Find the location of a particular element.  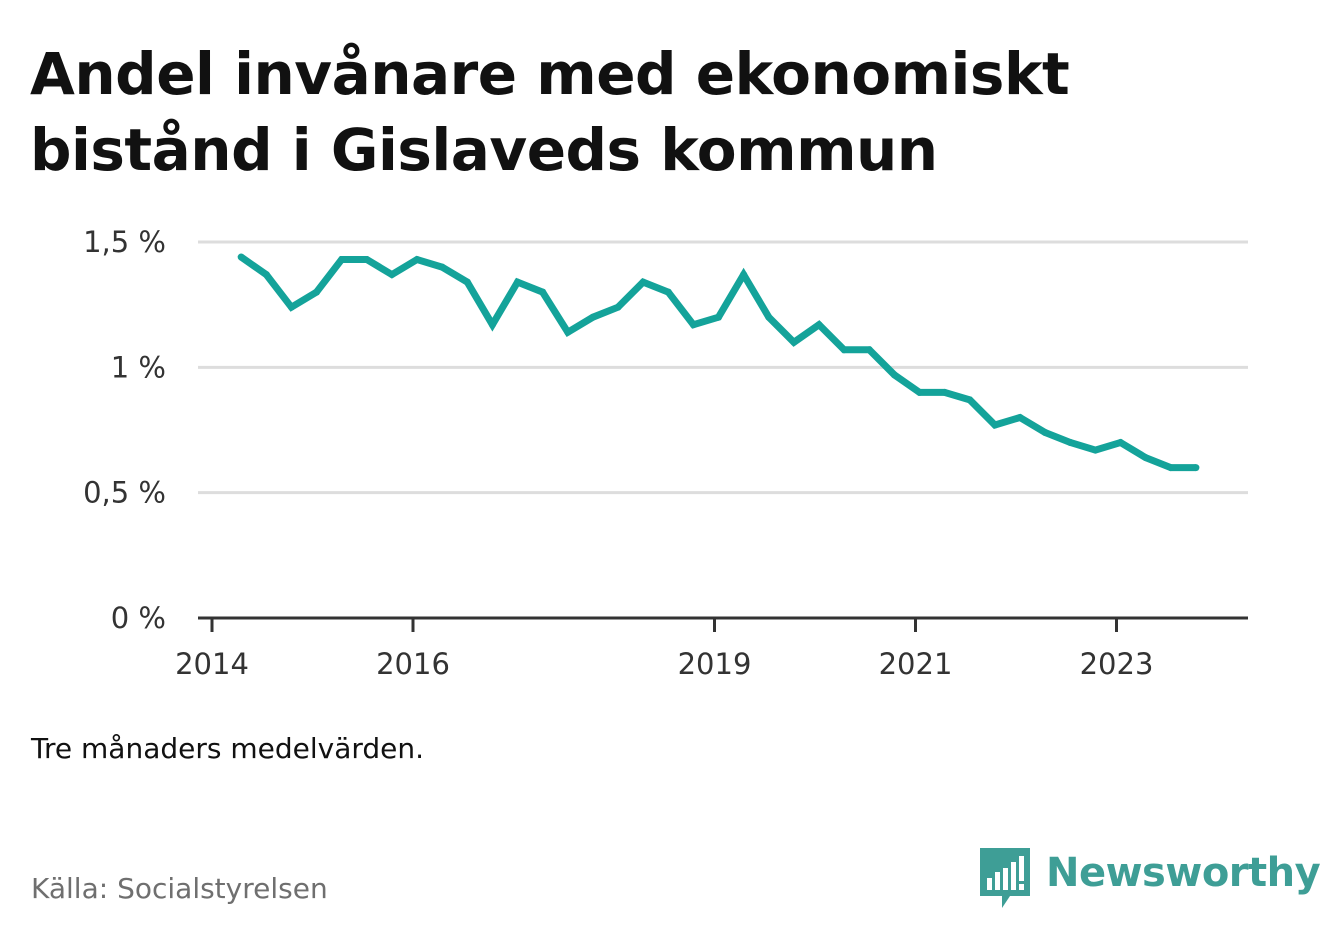

x-axis: 2014 2016 2019 2021 2023 is located at coordinates (711, 648).